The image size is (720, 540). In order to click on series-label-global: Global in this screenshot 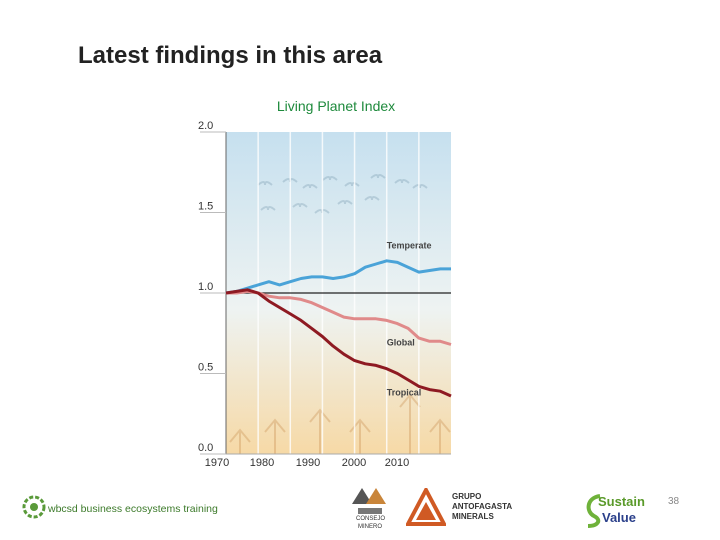, I will do `click(401, 343)`.